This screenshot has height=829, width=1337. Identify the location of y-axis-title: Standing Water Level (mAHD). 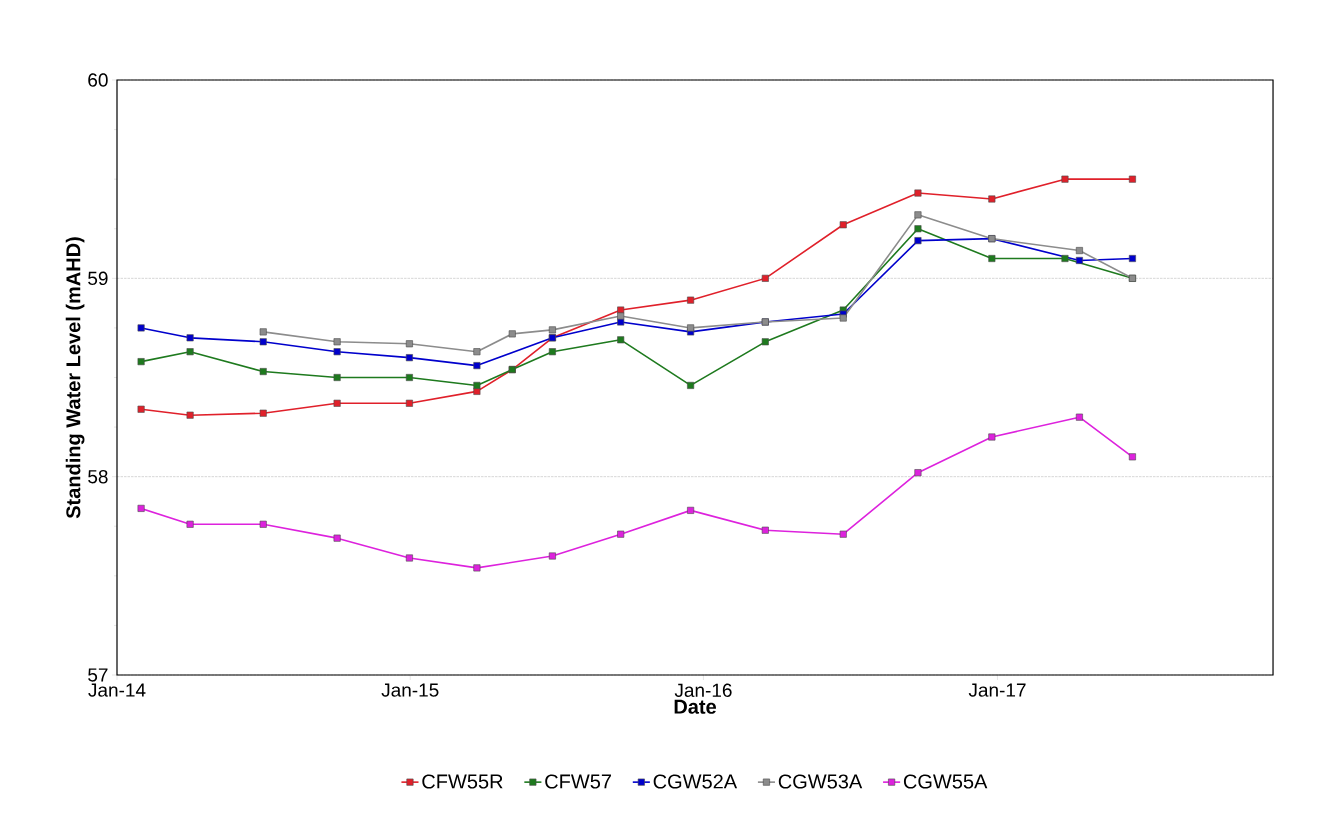
(75, 378).